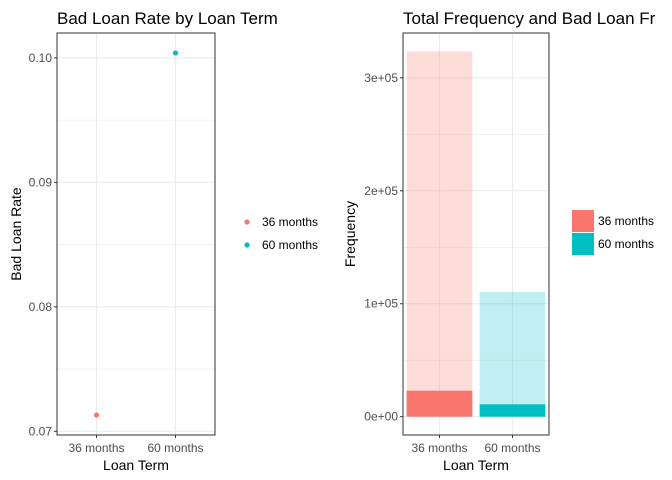  Describe the element at coordinates (96, 448) in the screenshot. I see `chart1-x-tick-label: 36 months` at that location.